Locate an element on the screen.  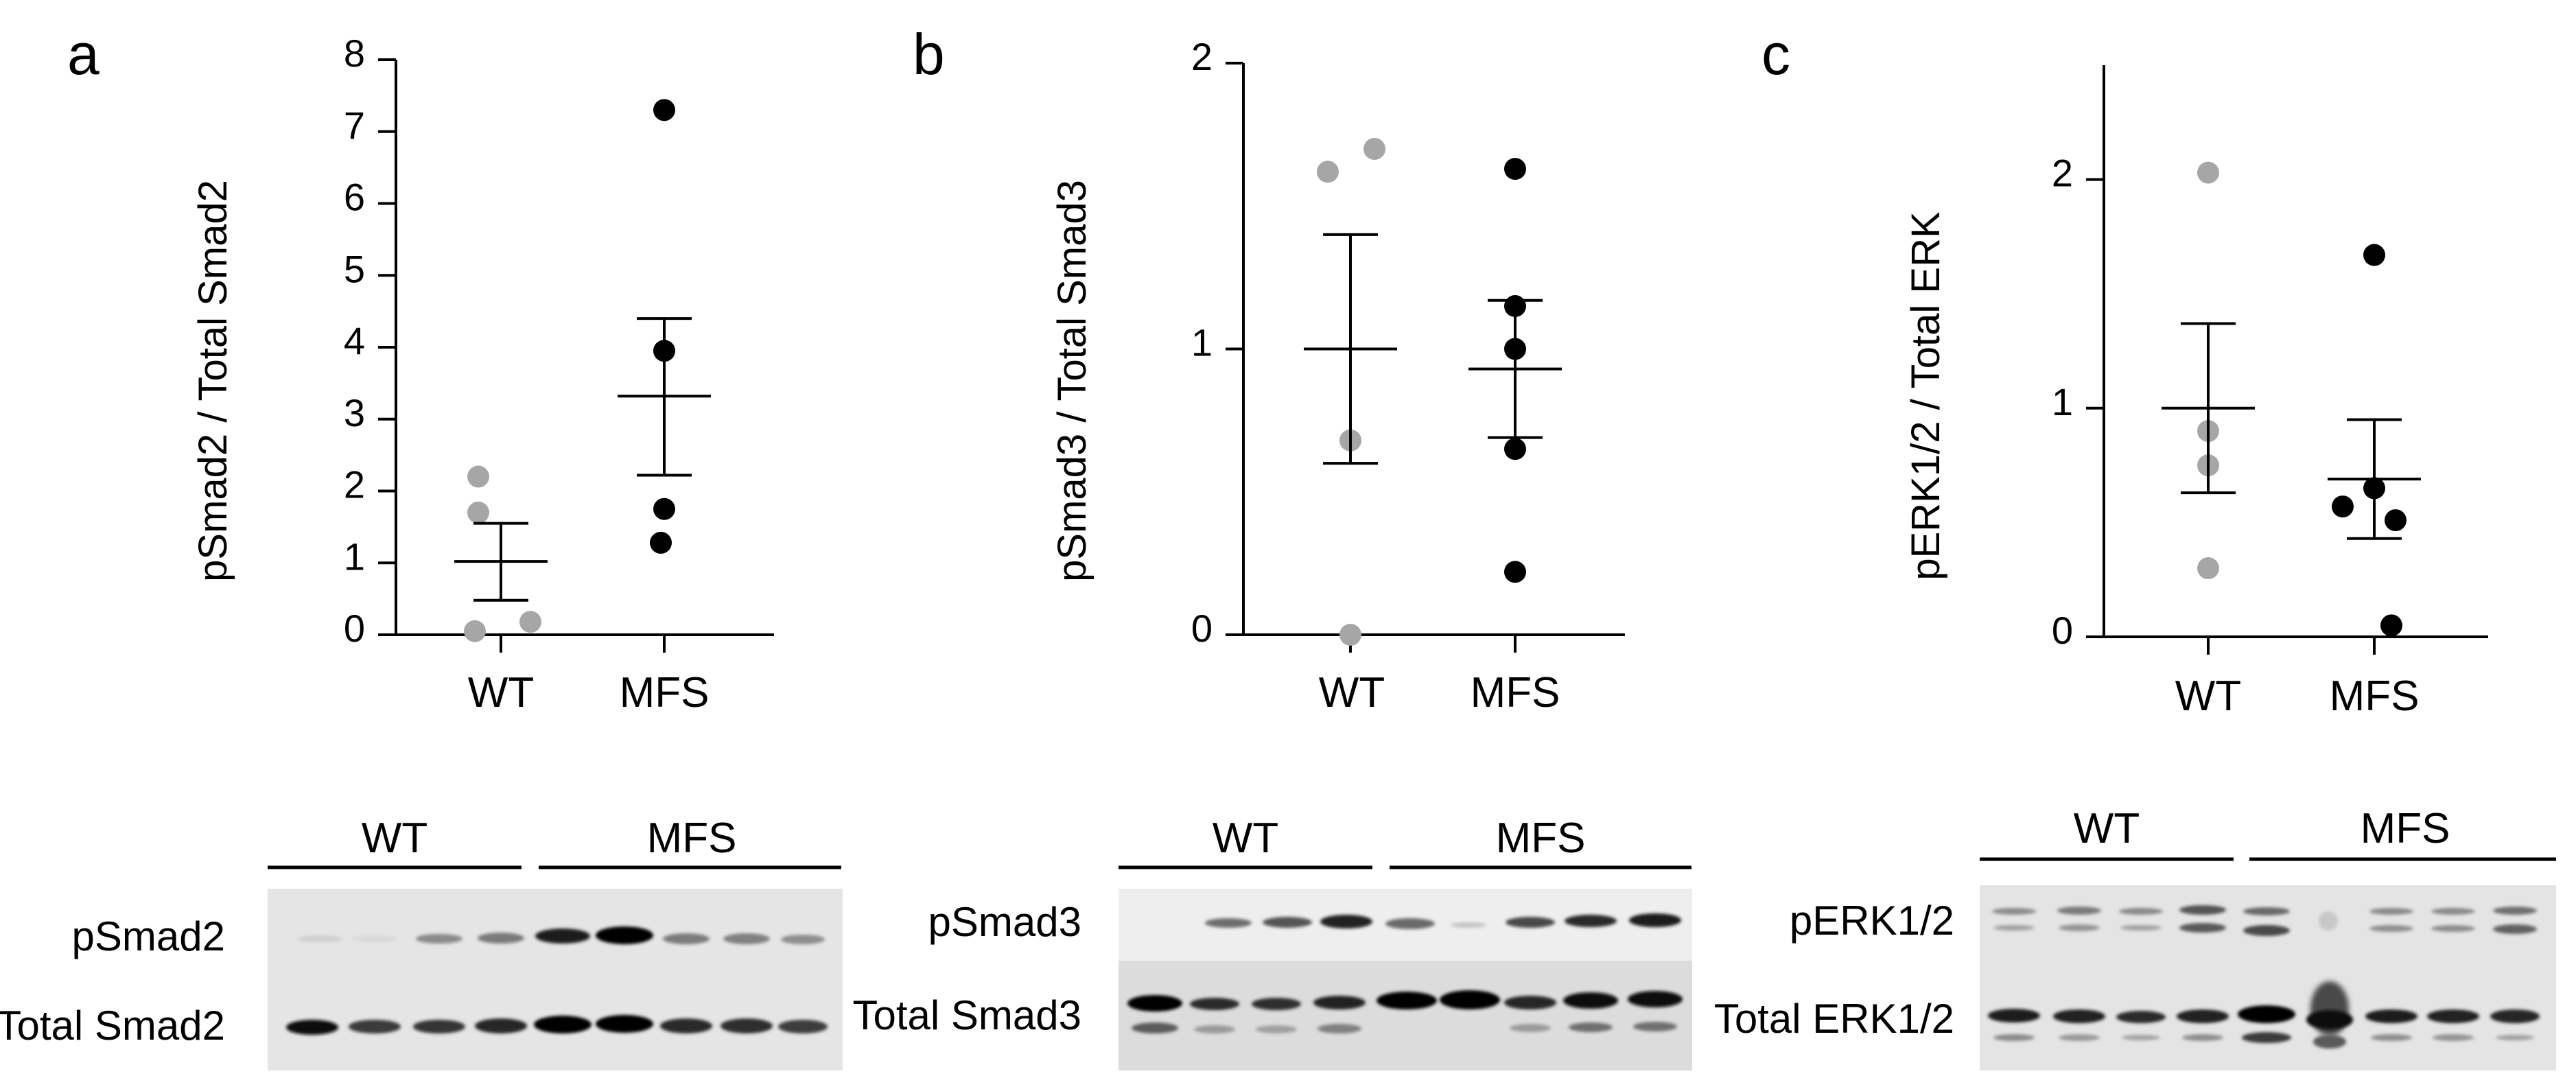
panel-letter-b: b is located at coordinates (929, 54).